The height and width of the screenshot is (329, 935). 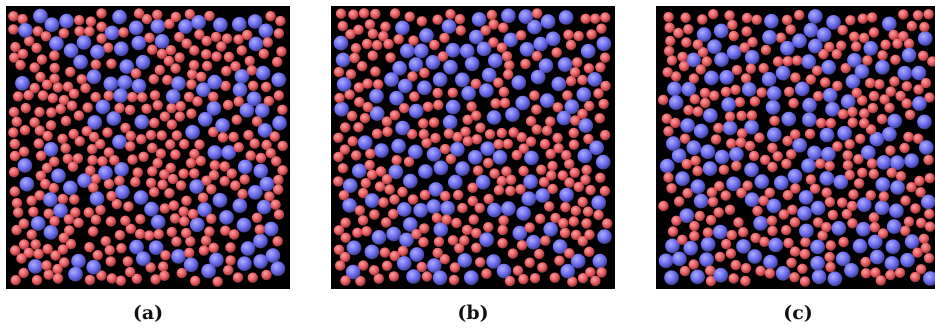 I want to click on caption-c: (c), so click(x=798, y=313).